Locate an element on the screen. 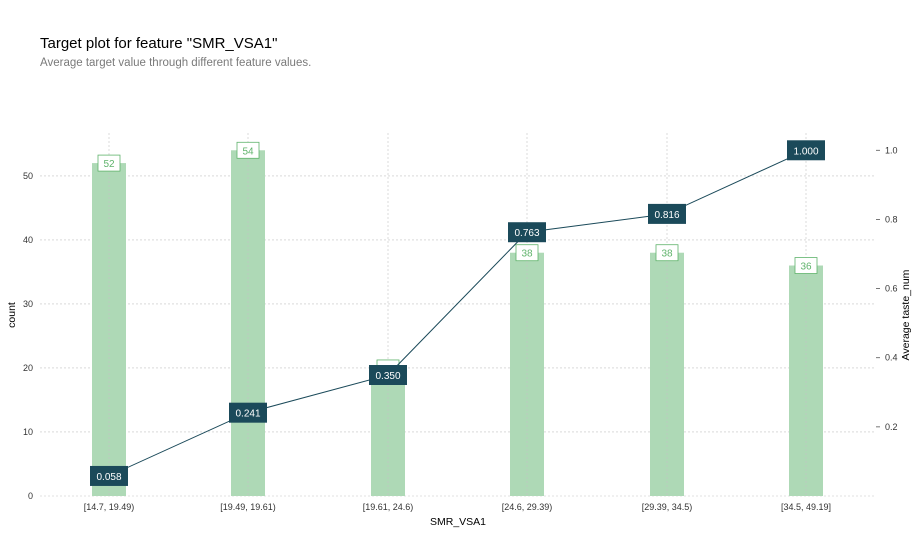 The width and height of the screenshot is (919, 534). x-tick-label: [29.39, 34.5) is located at coordinates (667, 507).